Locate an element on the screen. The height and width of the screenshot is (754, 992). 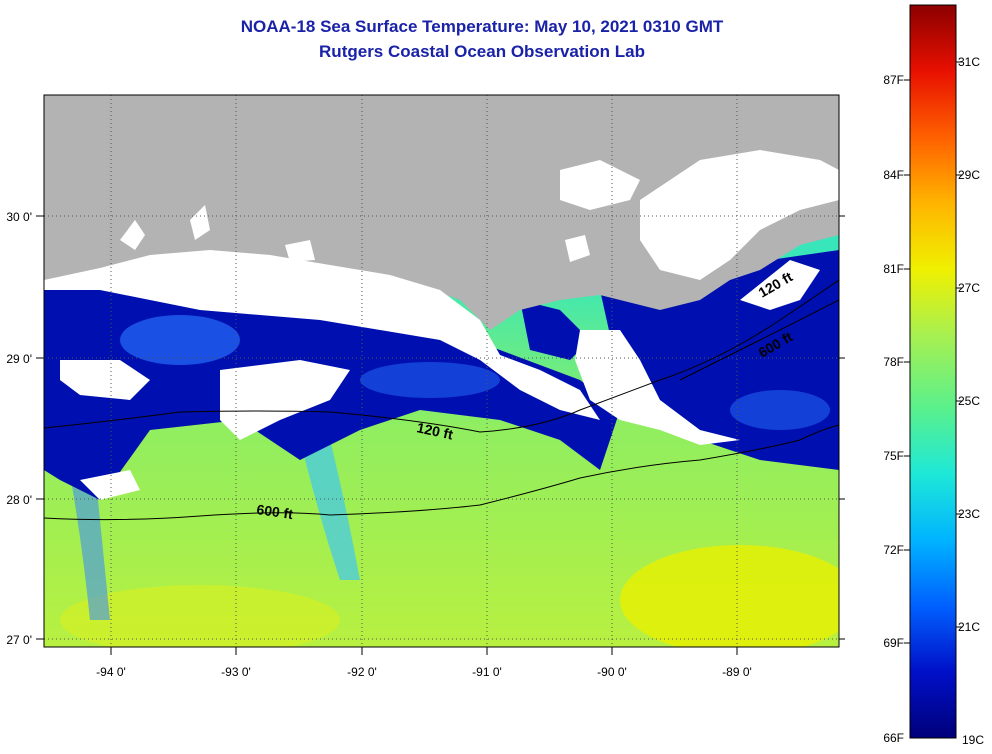
lat-tick-label: 27 0' is located at coordinates (19, 640).